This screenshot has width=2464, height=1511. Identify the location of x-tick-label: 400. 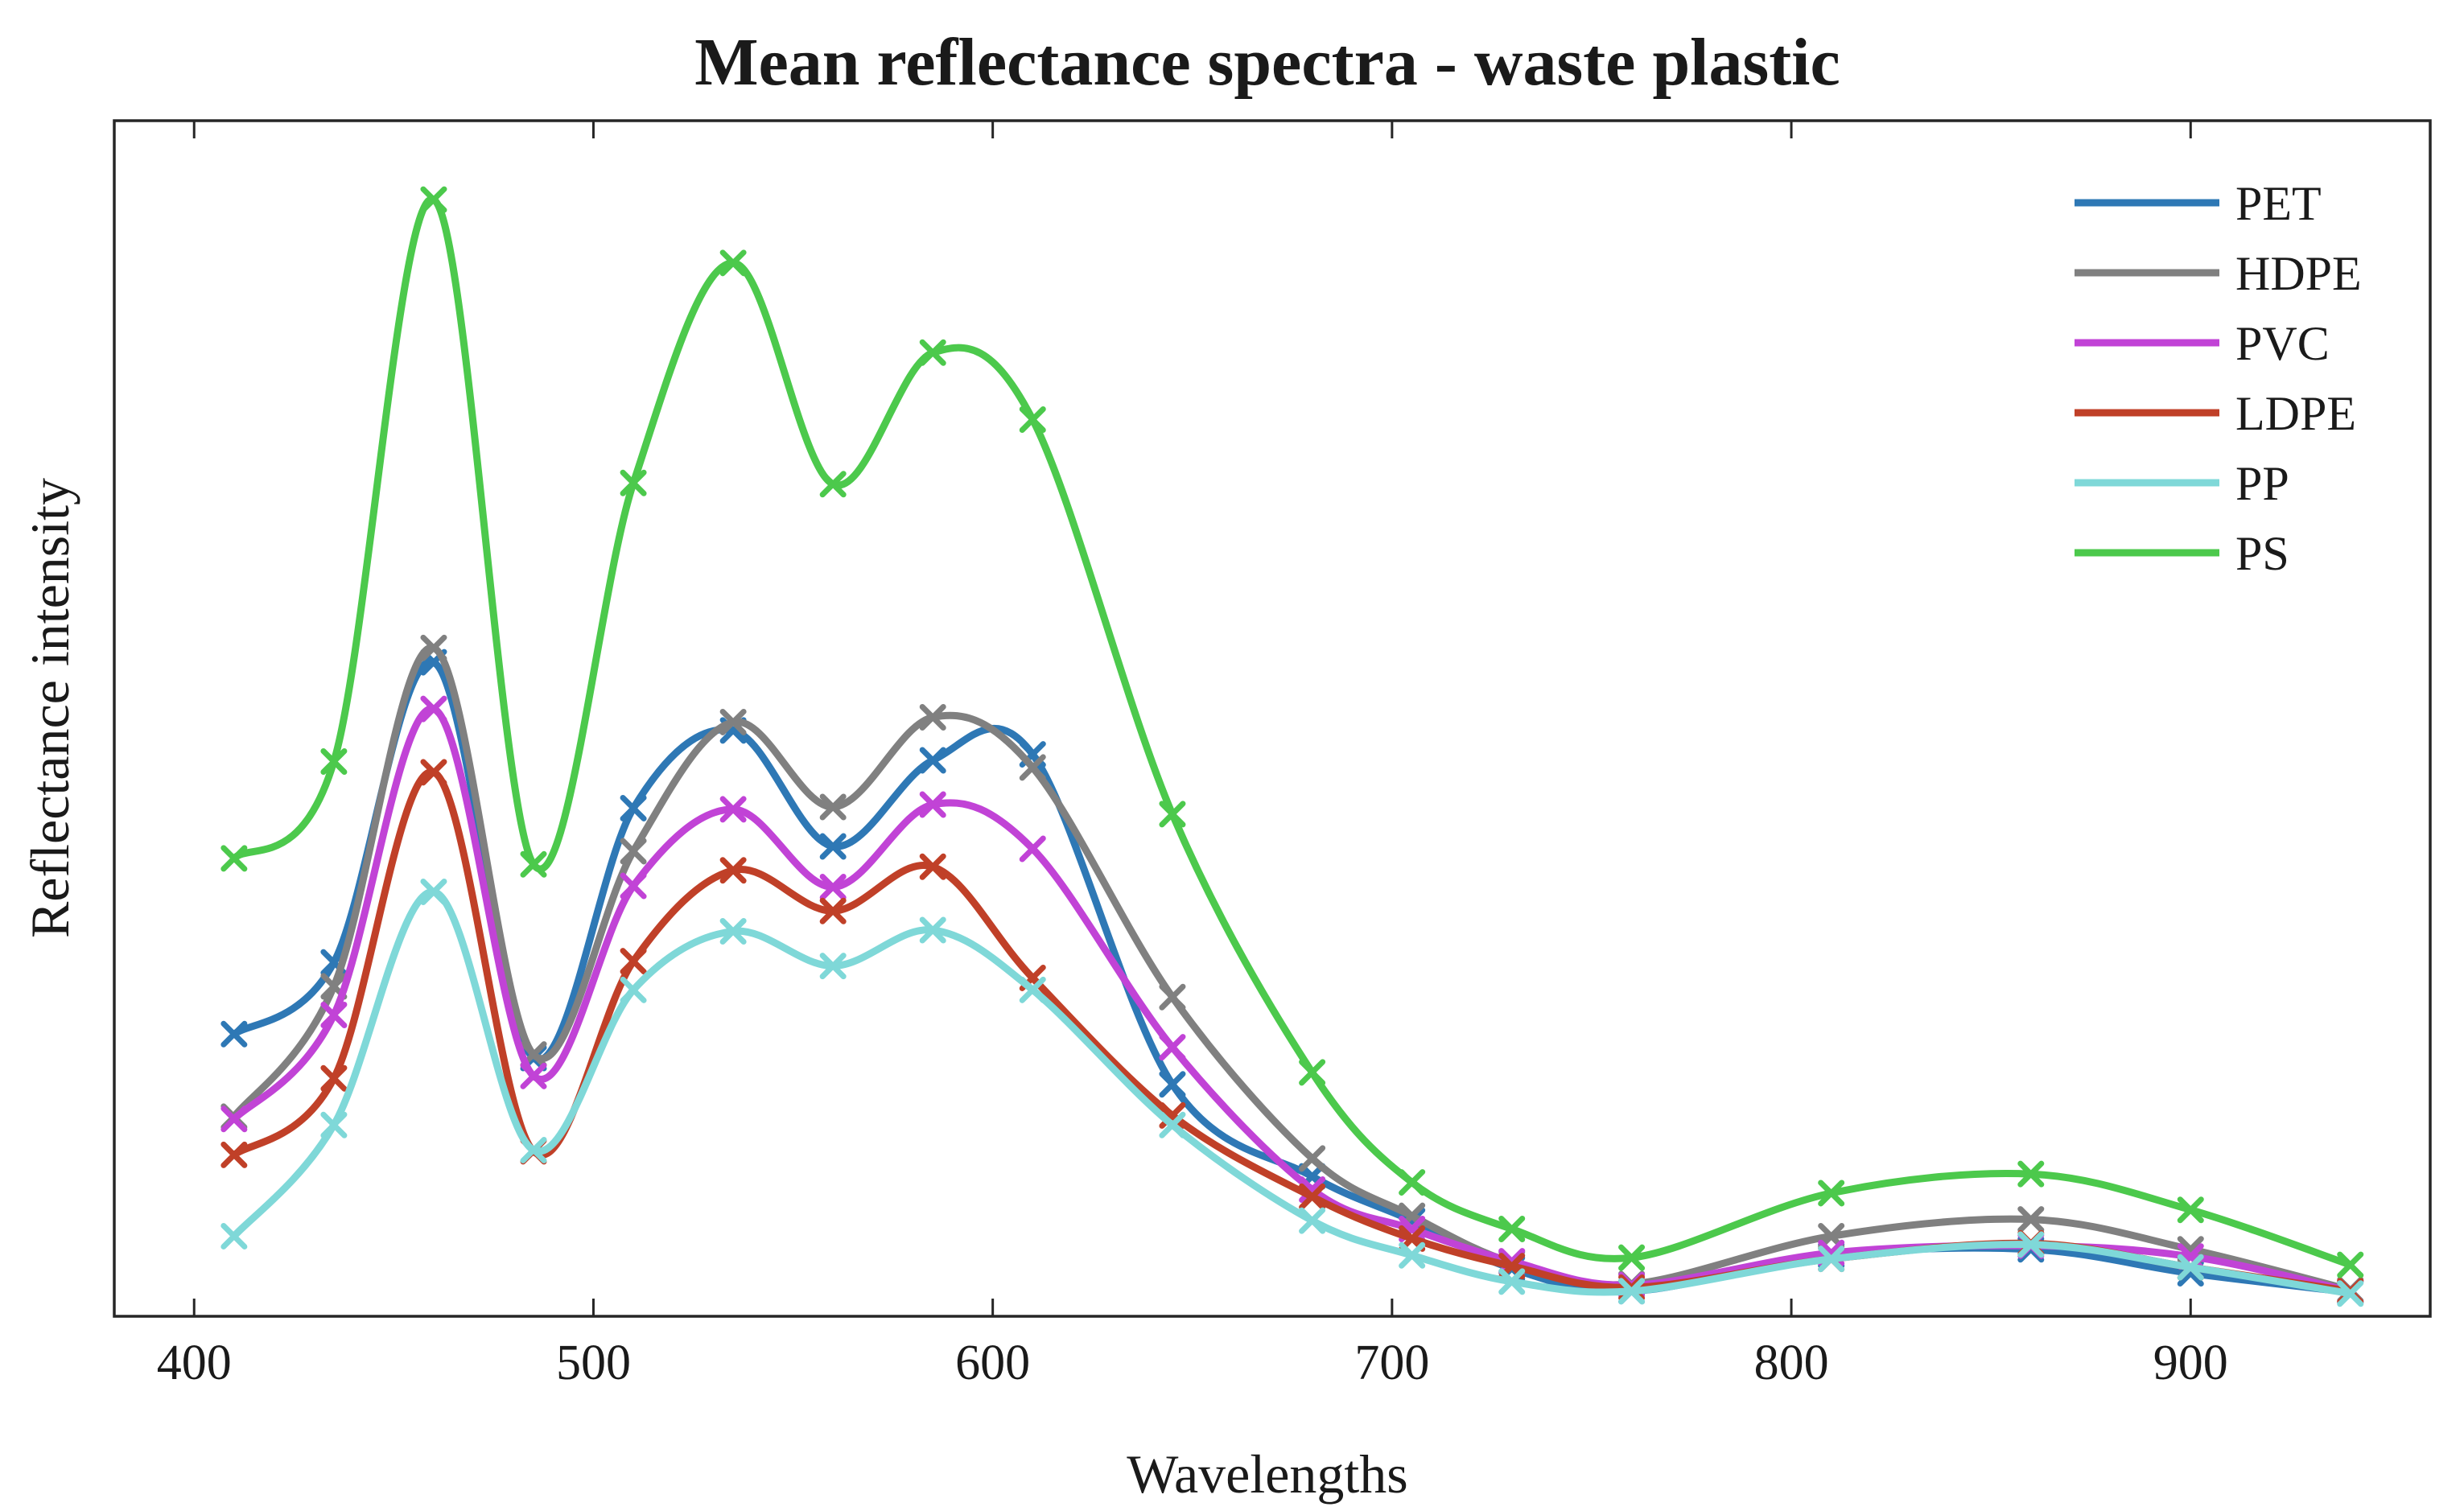
(194, 1363).